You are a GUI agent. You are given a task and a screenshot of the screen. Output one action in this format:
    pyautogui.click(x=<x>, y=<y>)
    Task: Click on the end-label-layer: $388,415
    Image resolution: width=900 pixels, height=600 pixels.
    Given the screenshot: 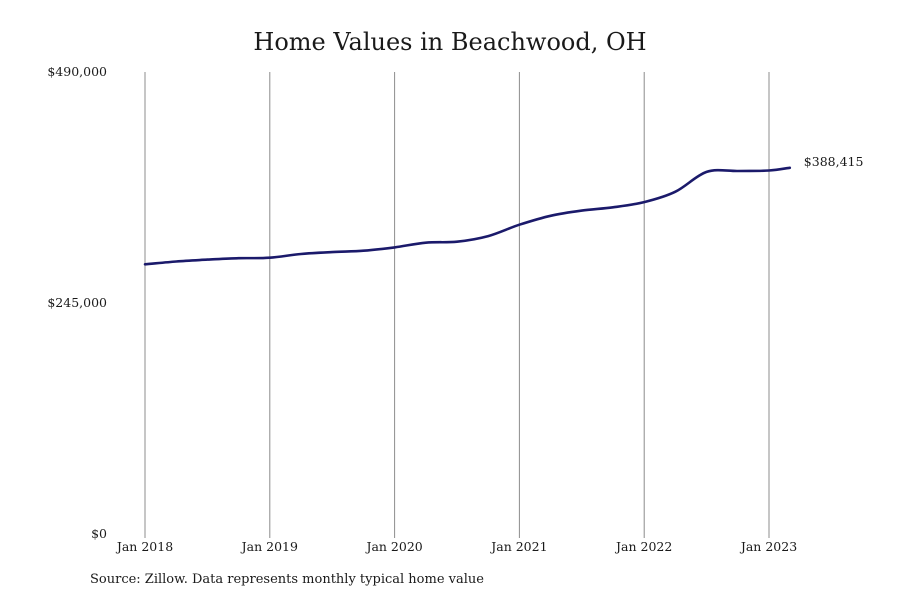 What is the action you would take?
    pyautogui.click(x=834, y=161)
    